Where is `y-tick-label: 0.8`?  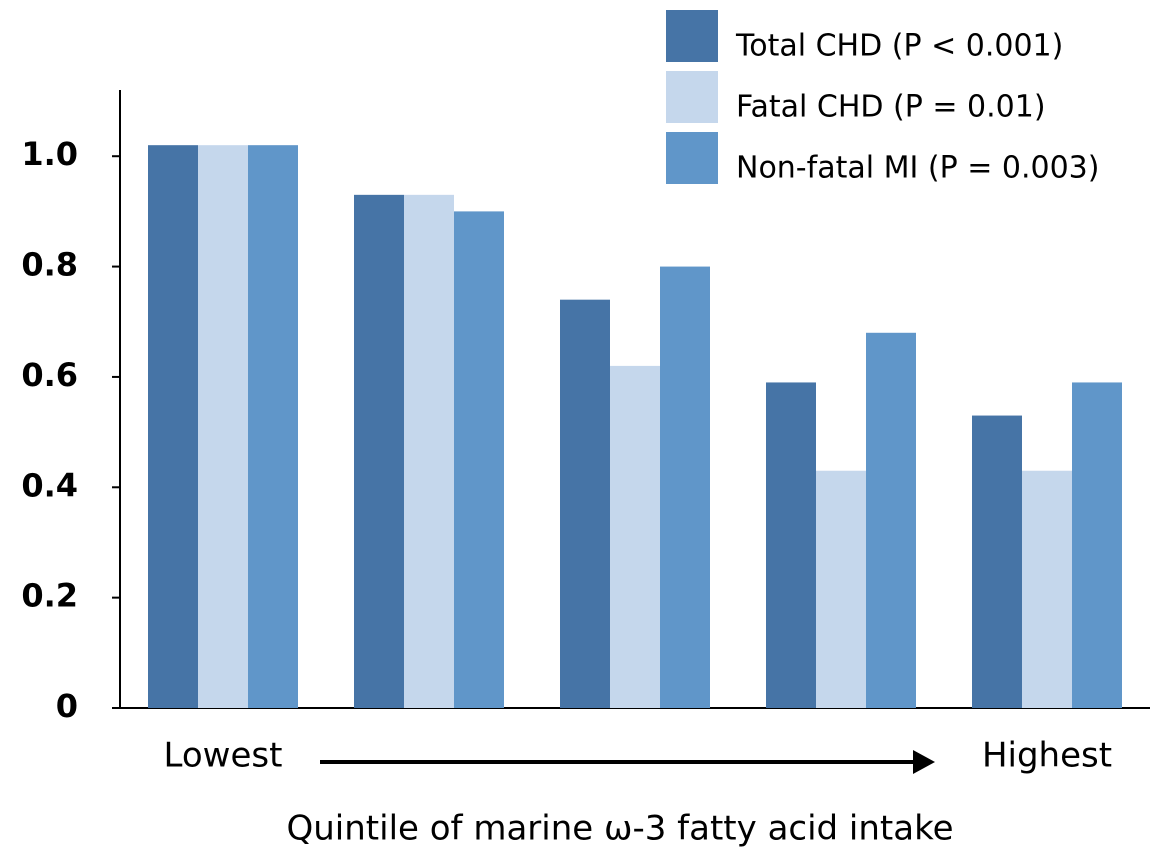
y-tick-label: 0.8 is located at coordinates (49, 265).